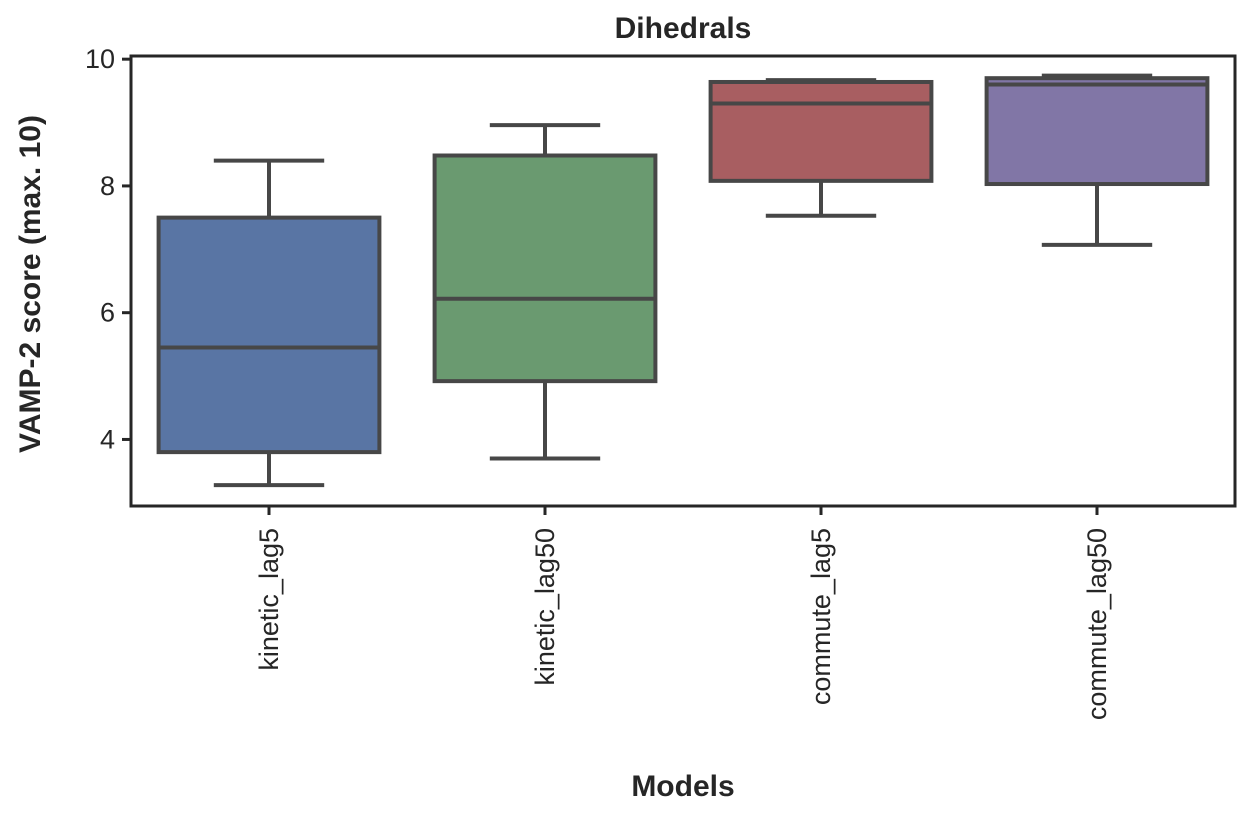 Image resolution: width=1250 pixels, height=818 pixels. I want to click on y-tick-label: 10, so click(100, 59).